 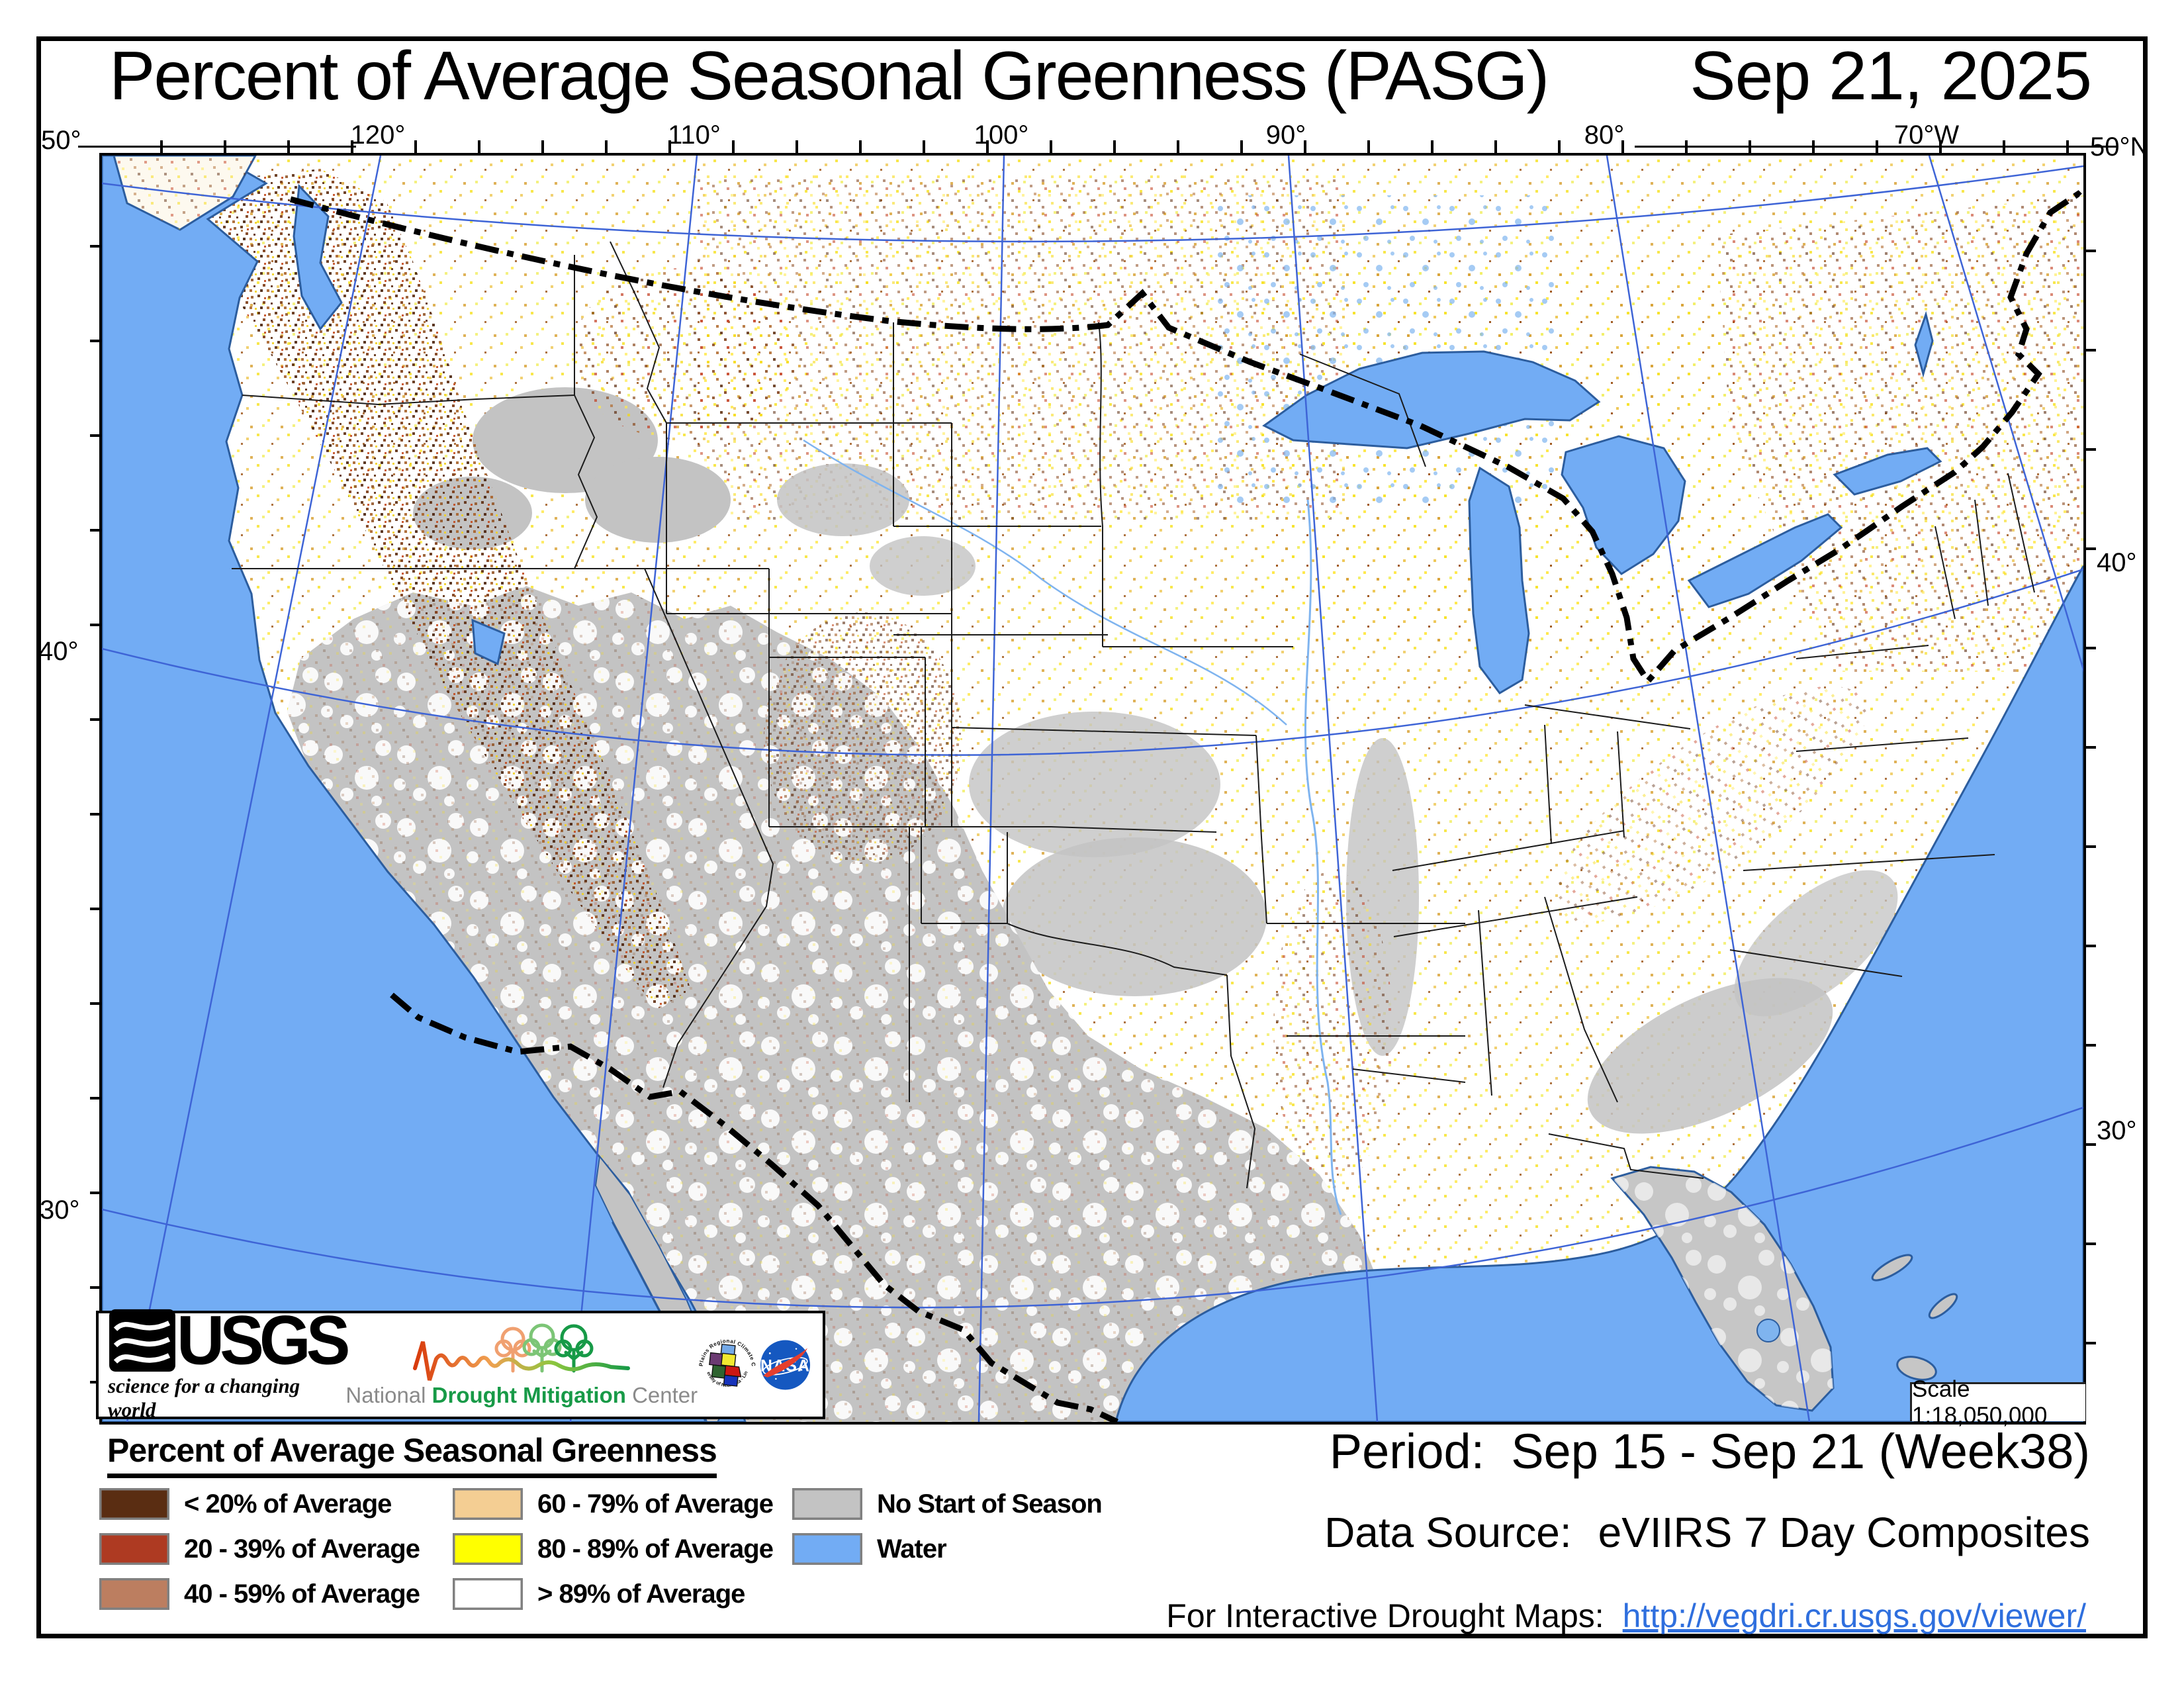 I want to click on usgs-tagline: science for a changing world, so click(x=204, y=1397).